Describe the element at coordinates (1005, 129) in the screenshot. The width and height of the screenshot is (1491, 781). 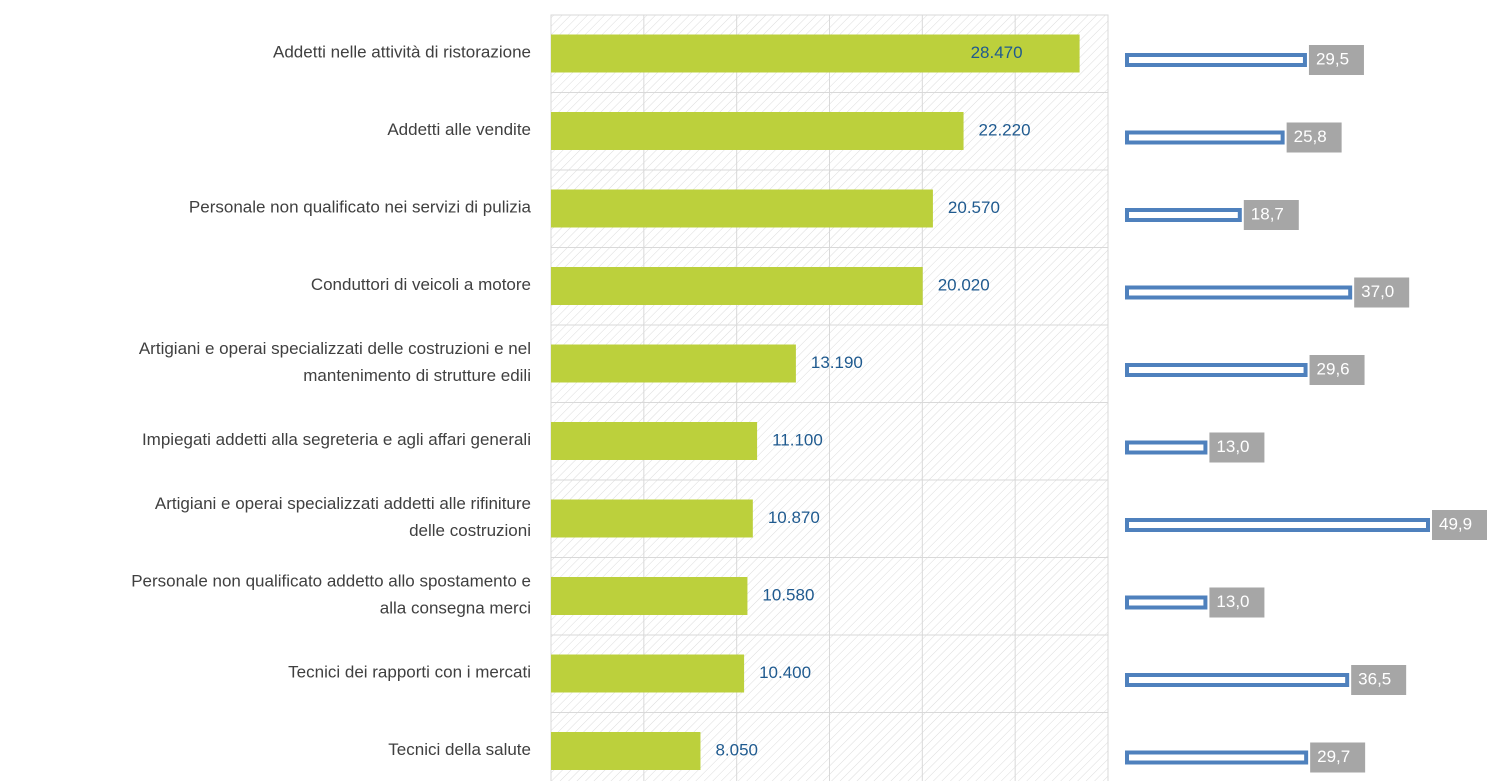
I see `value-label: 22.220` at that location.